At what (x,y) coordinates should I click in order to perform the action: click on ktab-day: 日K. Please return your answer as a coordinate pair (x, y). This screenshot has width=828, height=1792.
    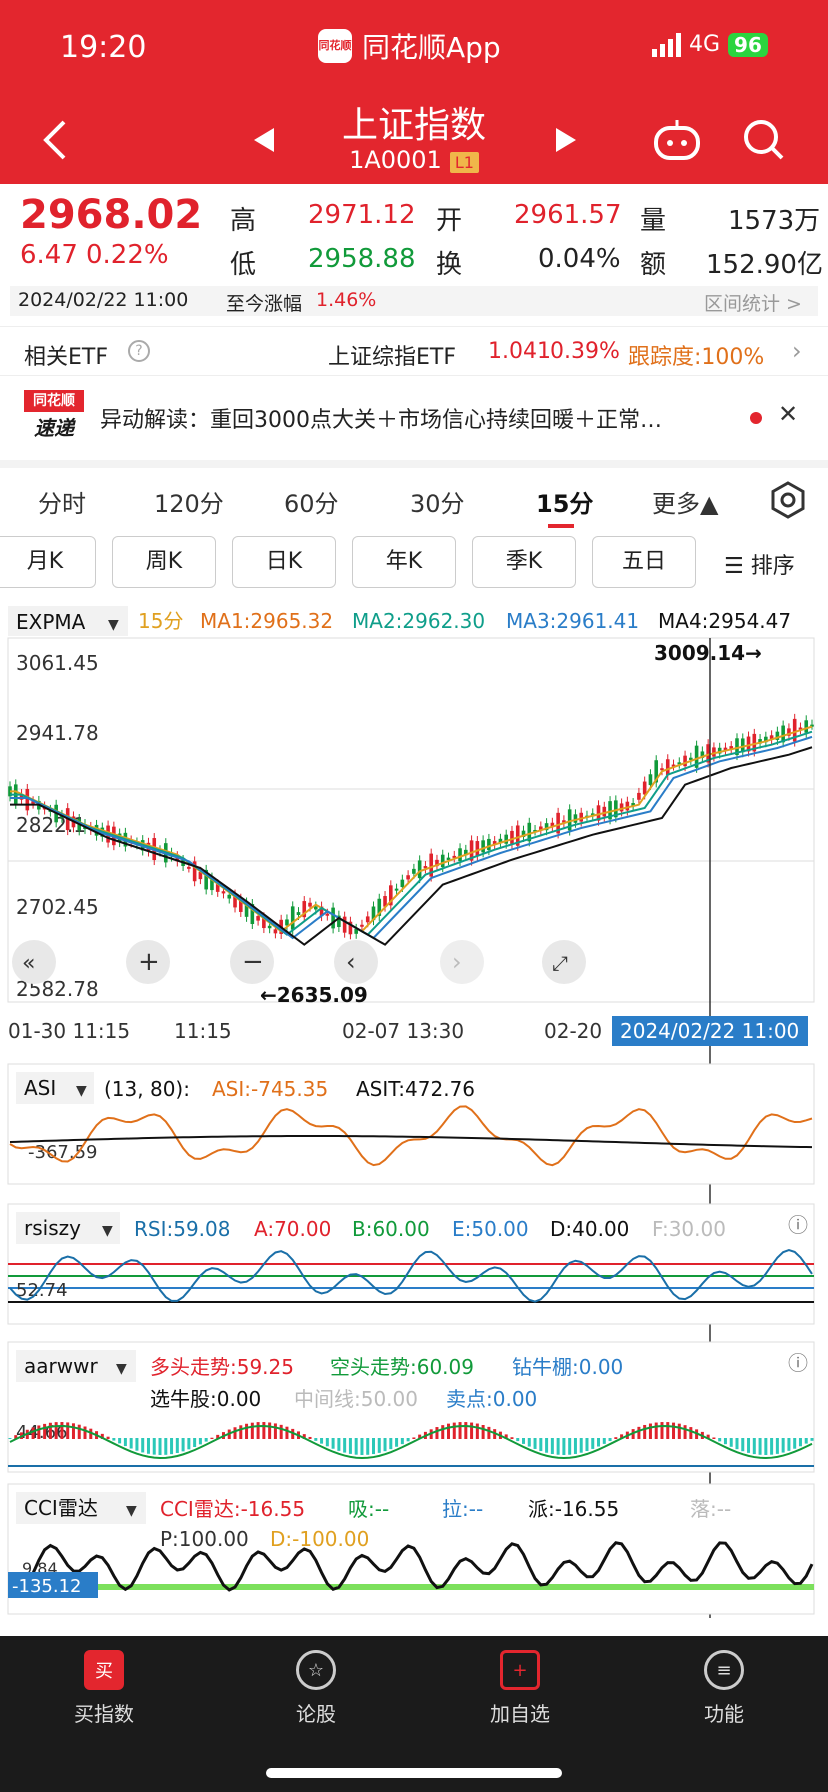
    Looking at the image, I should click on (284, 562).